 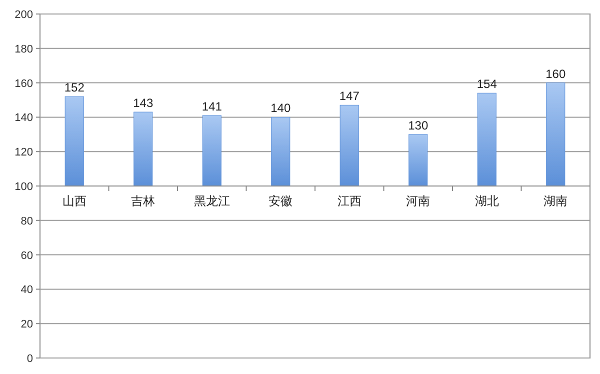 I want to click on y-tick-label: 160, so click(x=23, y=84).